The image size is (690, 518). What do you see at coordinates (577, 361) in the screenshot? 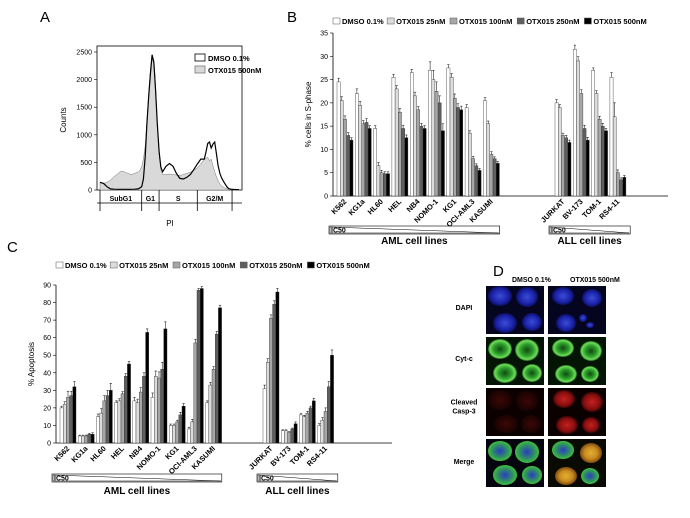
I see `image-cytc-otx` at bounding box center [577, 361].